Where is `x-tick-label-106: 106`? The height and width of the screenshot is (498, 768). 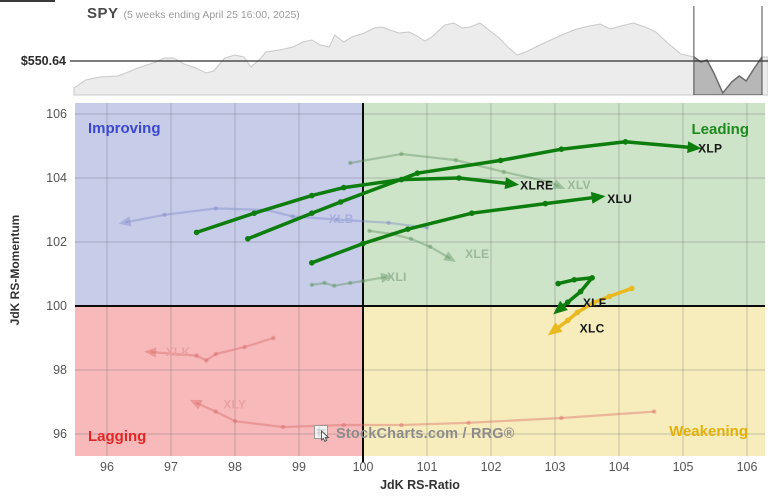 x-tick-label-106: 106 is located at coordinates (747, 467).